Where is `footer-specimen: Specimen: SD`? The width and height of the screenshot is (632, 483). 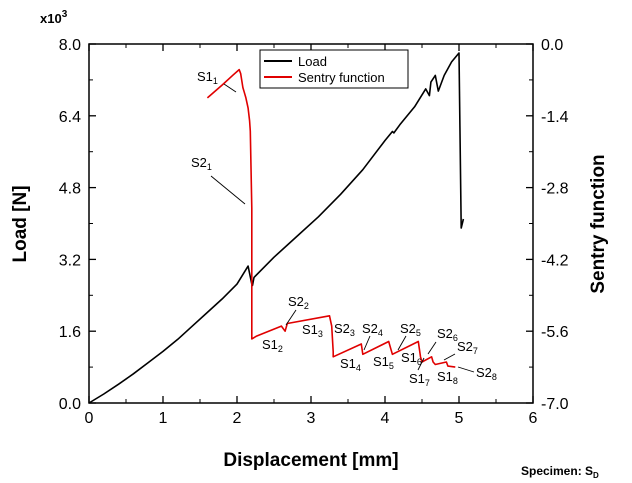
footer-specimen: Specimen: SD is located at coordinates (560, 472).